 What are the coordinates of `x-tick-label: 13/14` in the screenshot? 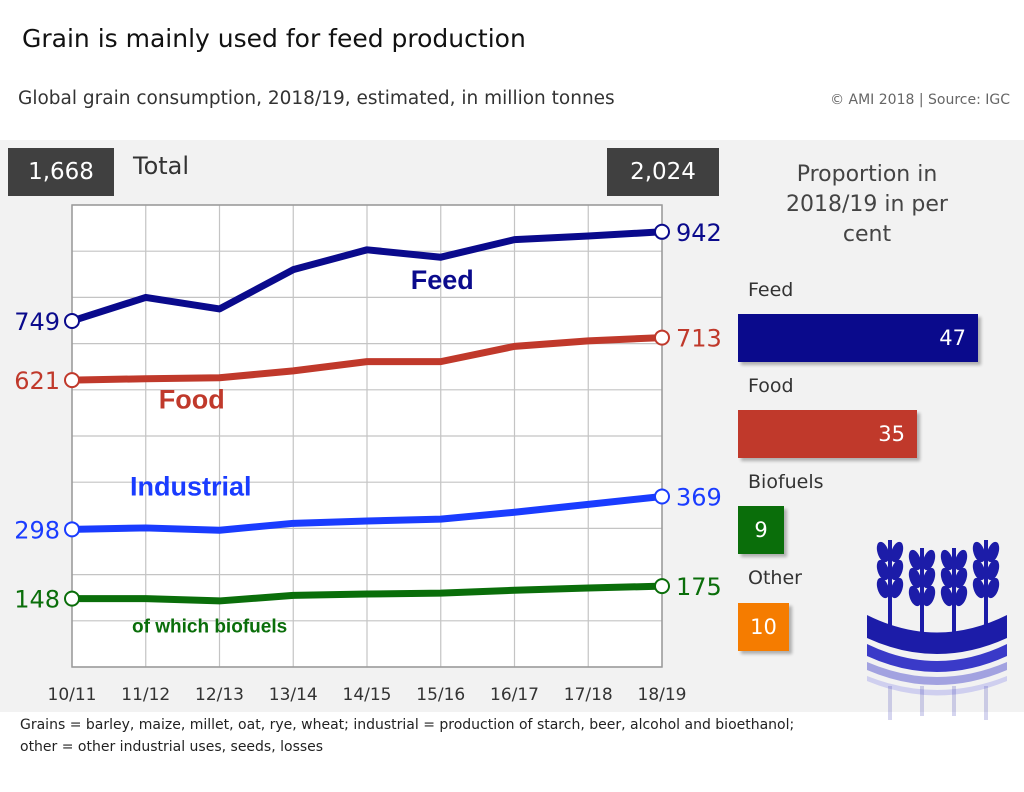 It's located at (293, 695).